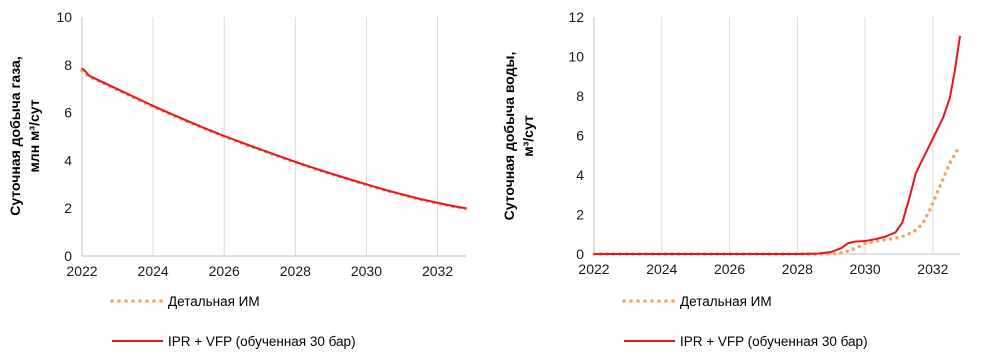  What do you see at coordinates (580, 136) in the screenshot?
I see `water-y-tick-6: 6` at bounding box center [580, 136].